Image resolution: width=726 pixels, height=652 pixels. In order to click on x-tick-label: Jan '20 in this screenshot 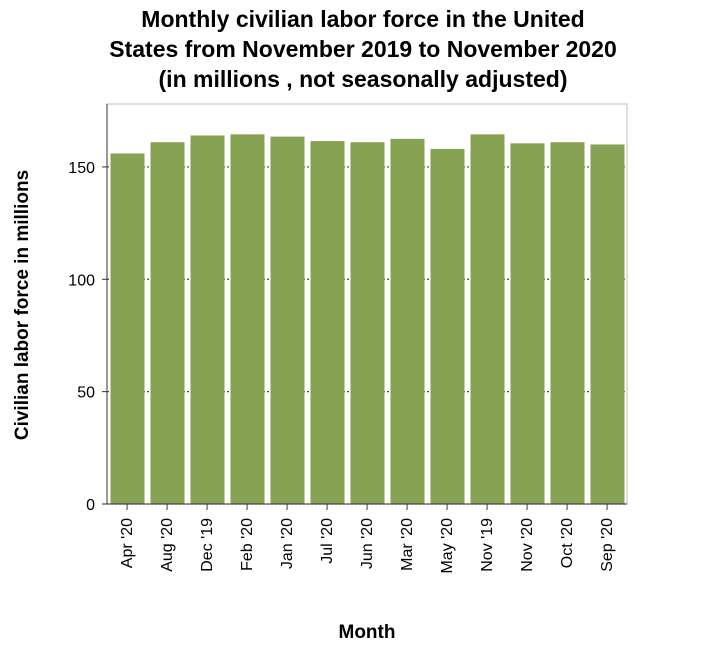, I will do `click(287, 543)`.